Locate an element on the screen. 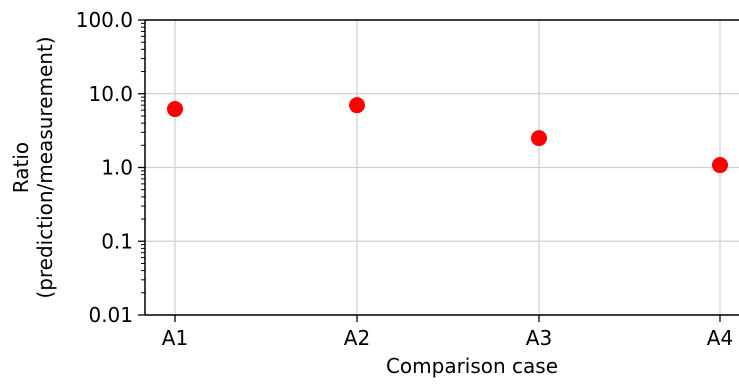  x-tick-label-a3: A3 is located at coordinates (539, 338).